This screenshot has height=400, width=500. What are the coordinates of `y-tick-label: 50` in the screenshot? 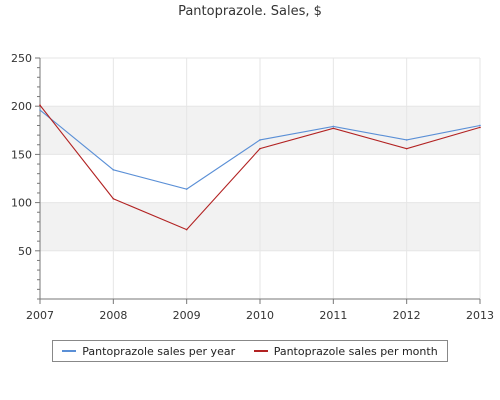 It's located at (25, 251).